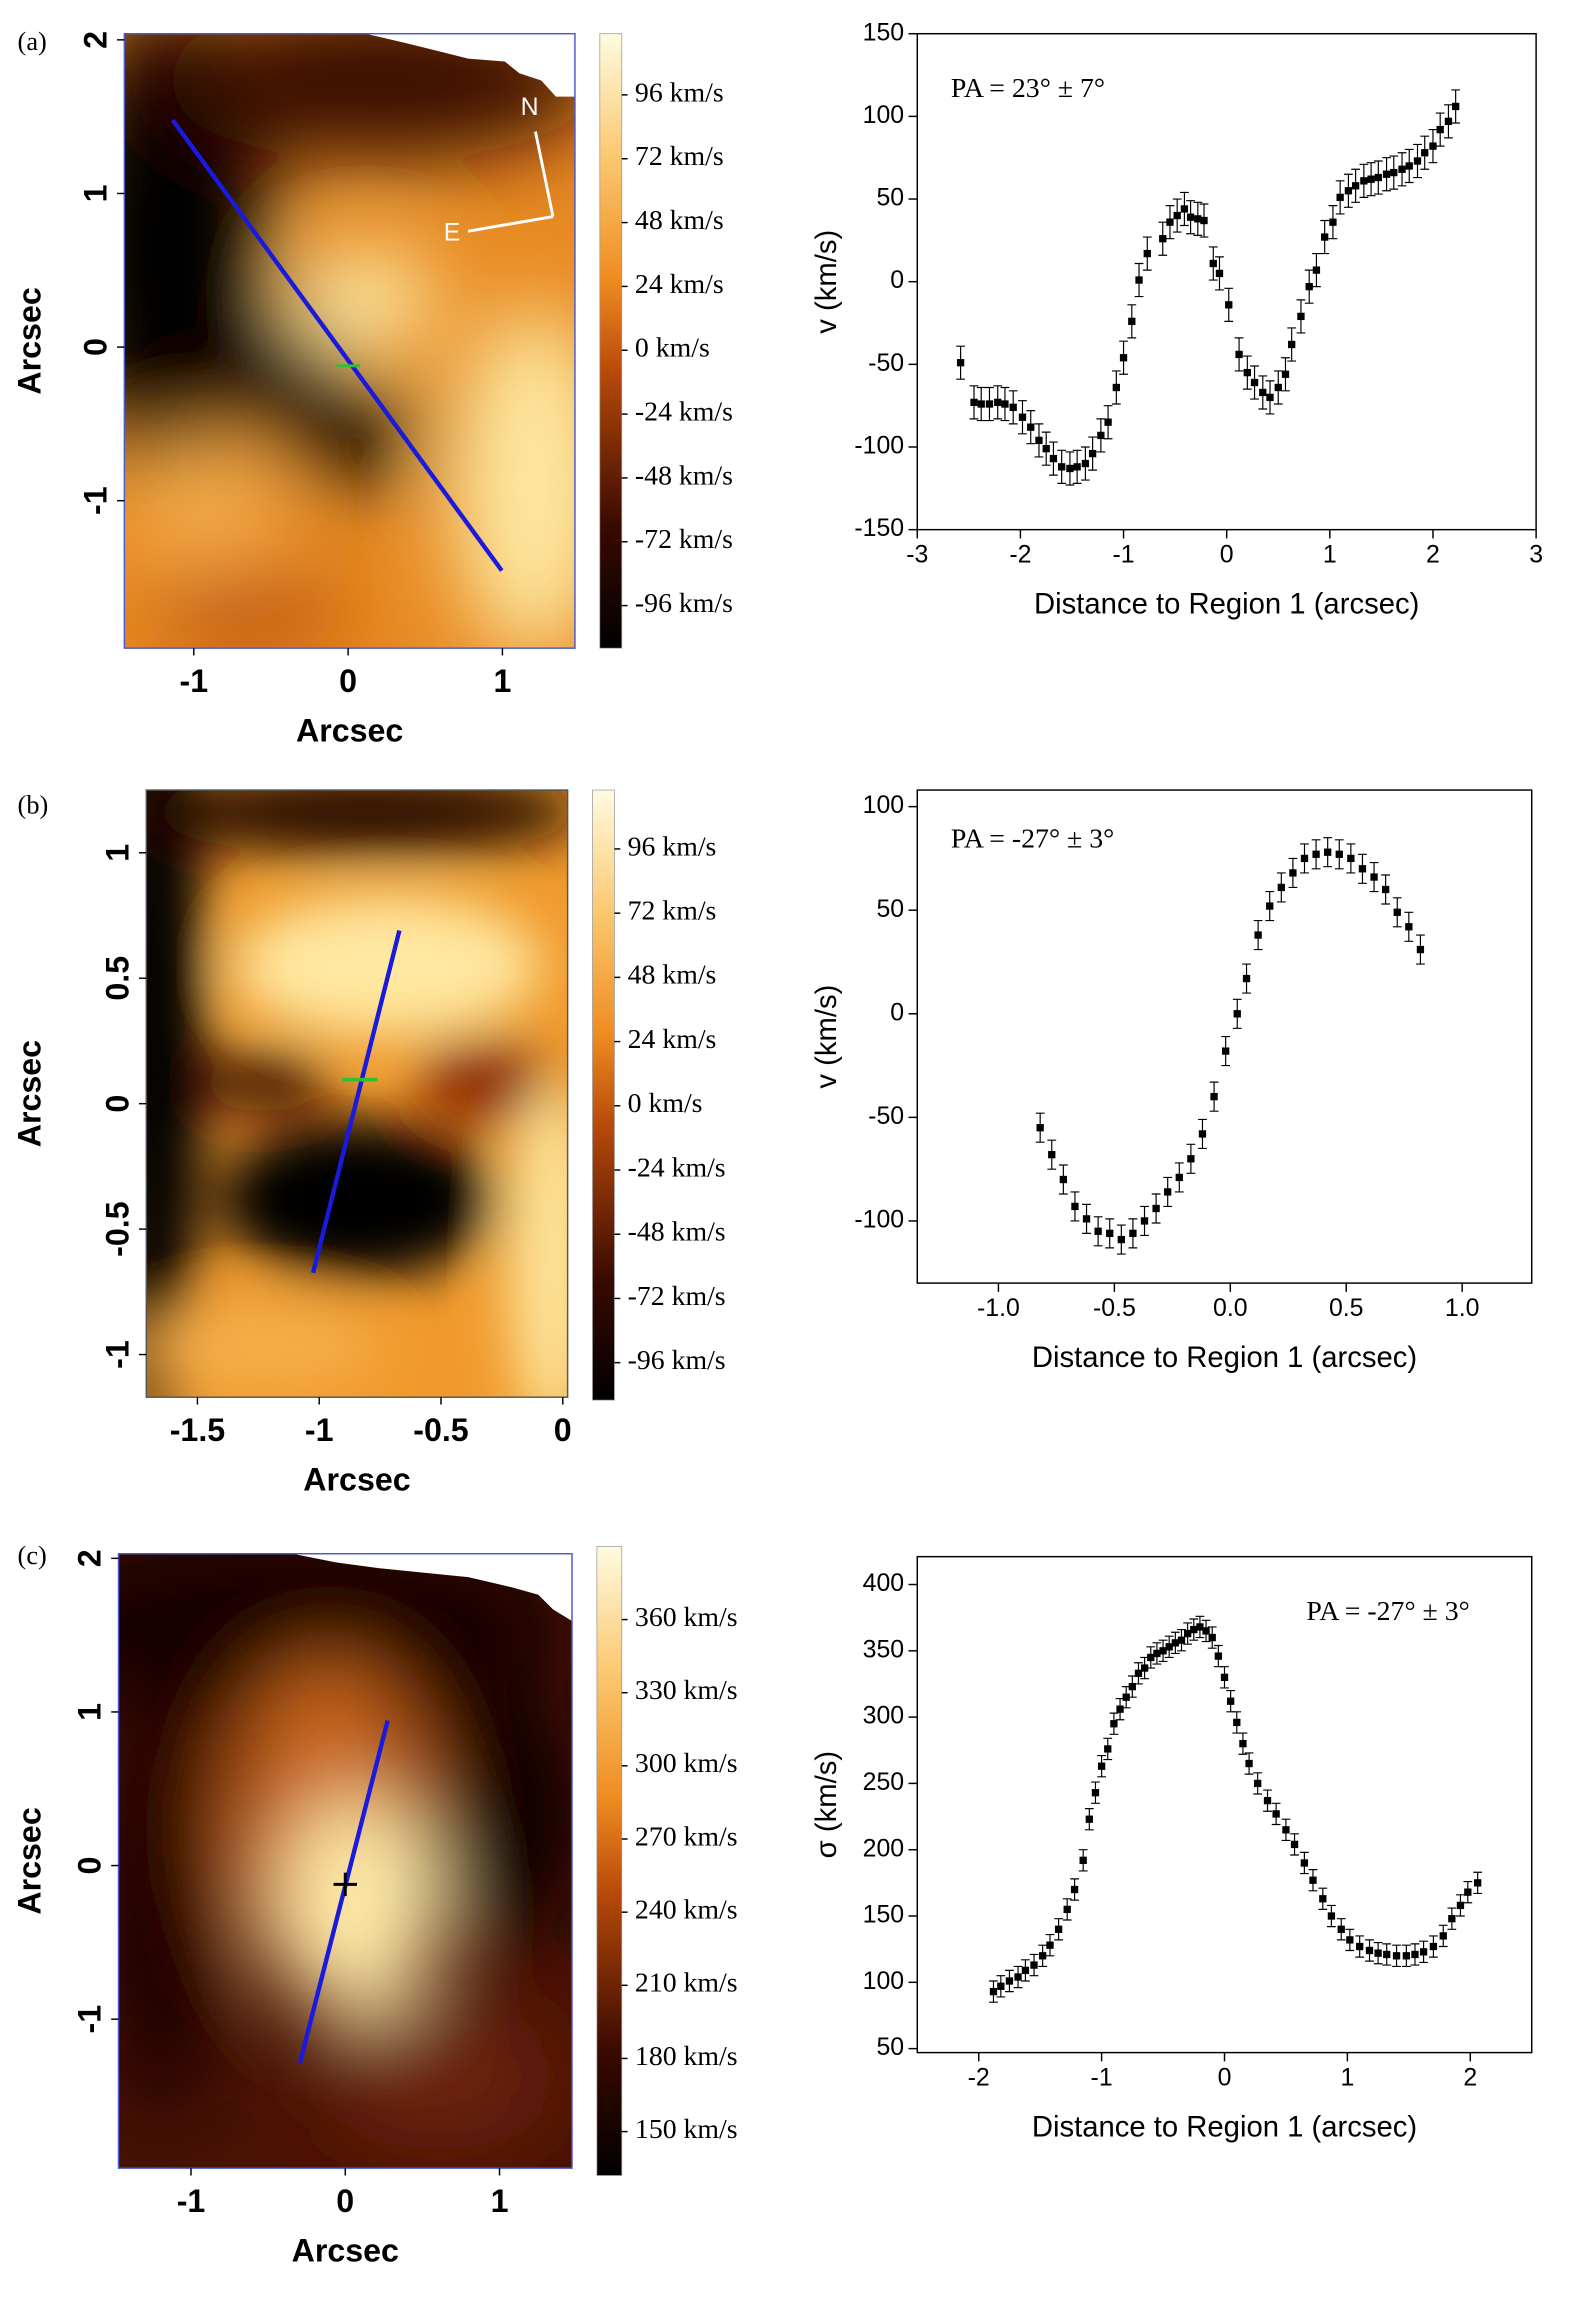  Describe the element at coordinates (1102, 2077) in the screenshot. I see `x-tick-label: -1` at that location.